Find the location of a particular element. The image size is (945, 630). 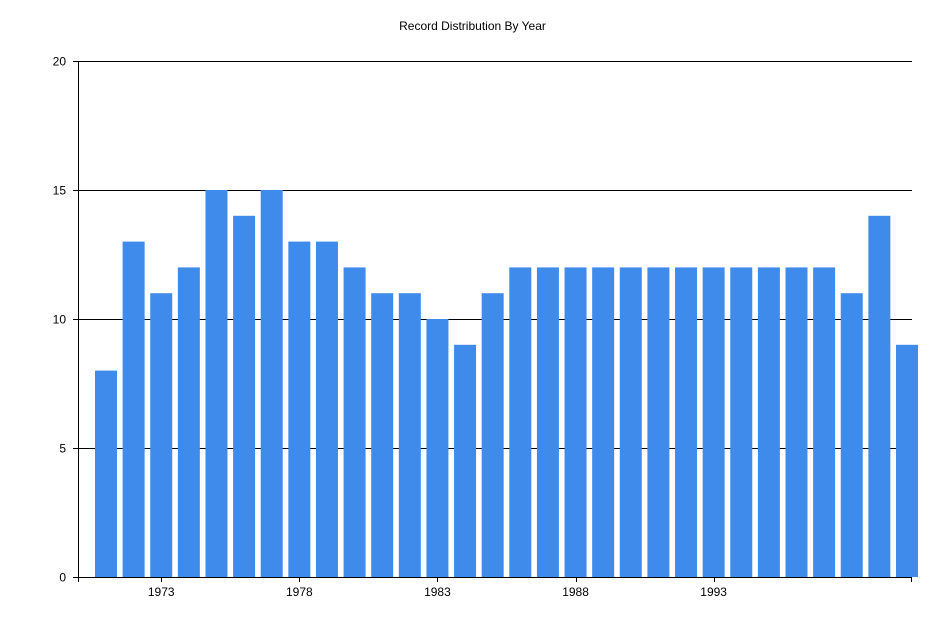

x-tick-label: 1988 is located at coordinates (575, 592).